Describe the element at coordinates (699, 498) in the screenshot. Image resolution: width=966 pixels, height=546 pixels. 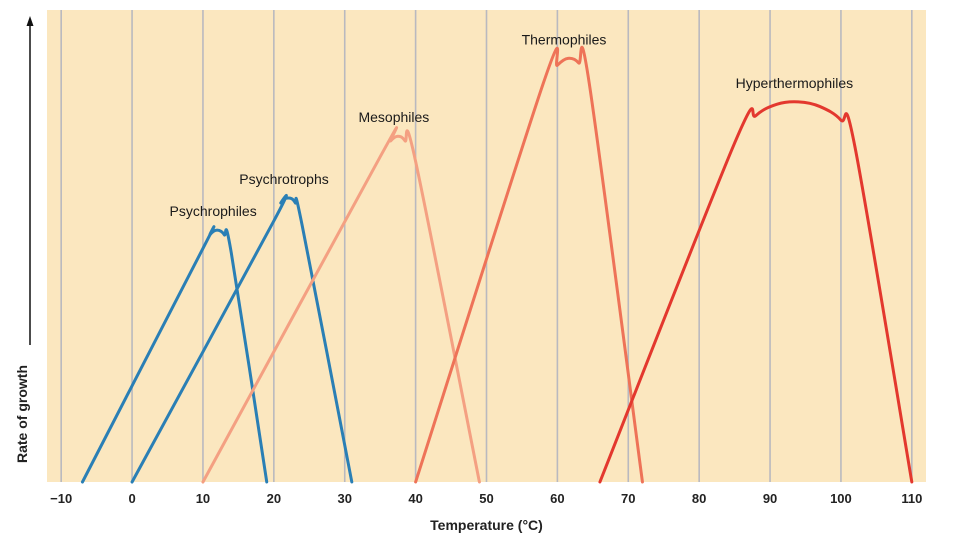
I see `x-tick-label: 80` at that location.